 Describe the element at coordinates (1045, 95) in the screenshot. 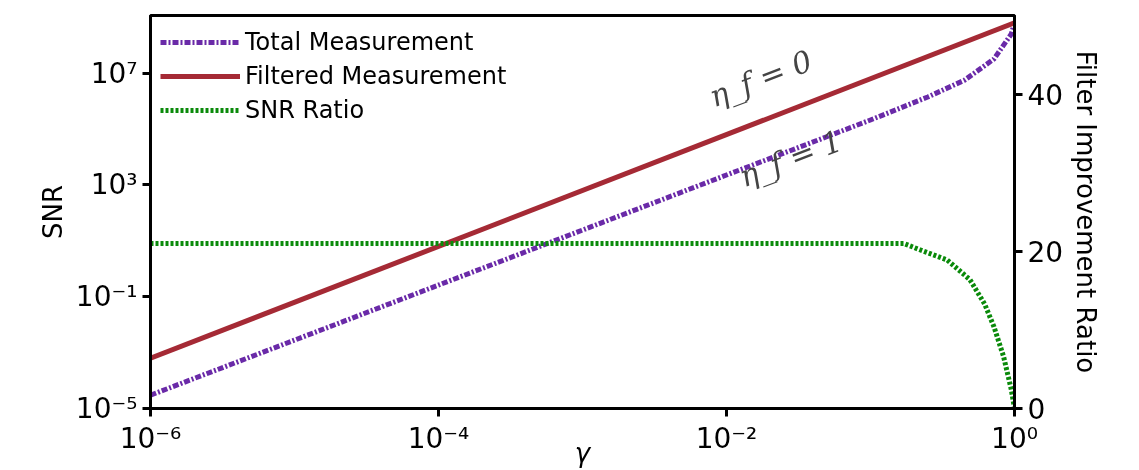

I see `y2-tick-label: 40` at that location.